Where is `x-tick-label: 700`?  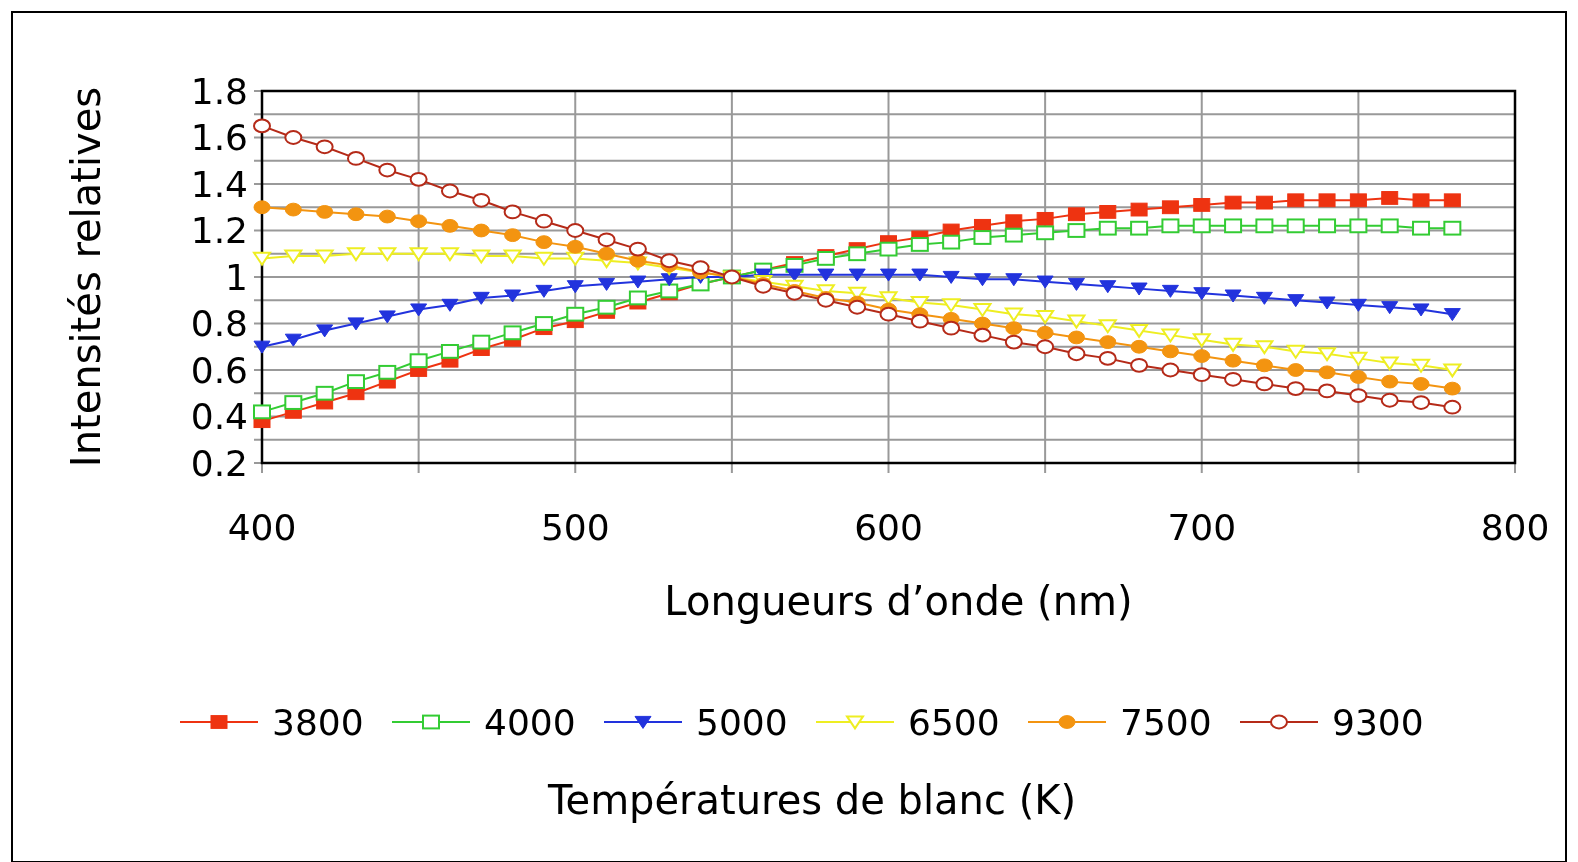
x-tick-label: 700 is located at coordinates (1202, 527).